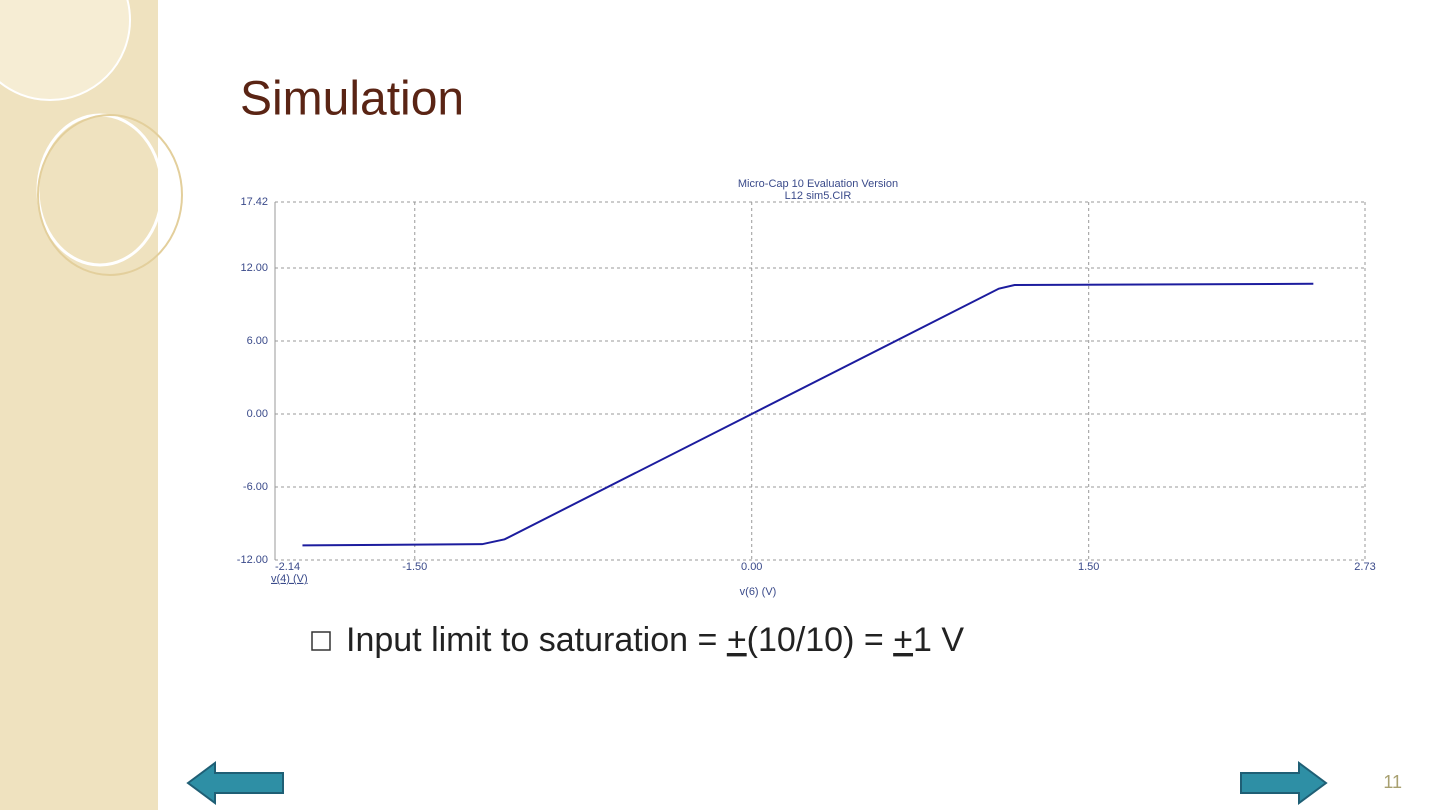 The image size is (1440, 810). I want to click on x-tick-label: 2.73, so click(1364, 567).